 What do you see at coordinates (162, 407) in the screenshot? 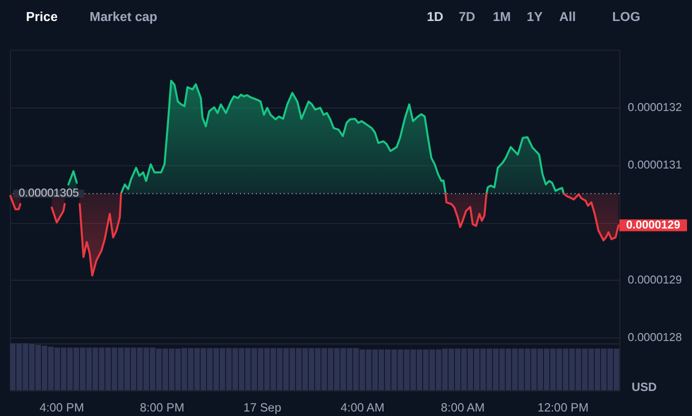
I see `x-tick-label: 8:00 PM` at bounding box center [162, 407].